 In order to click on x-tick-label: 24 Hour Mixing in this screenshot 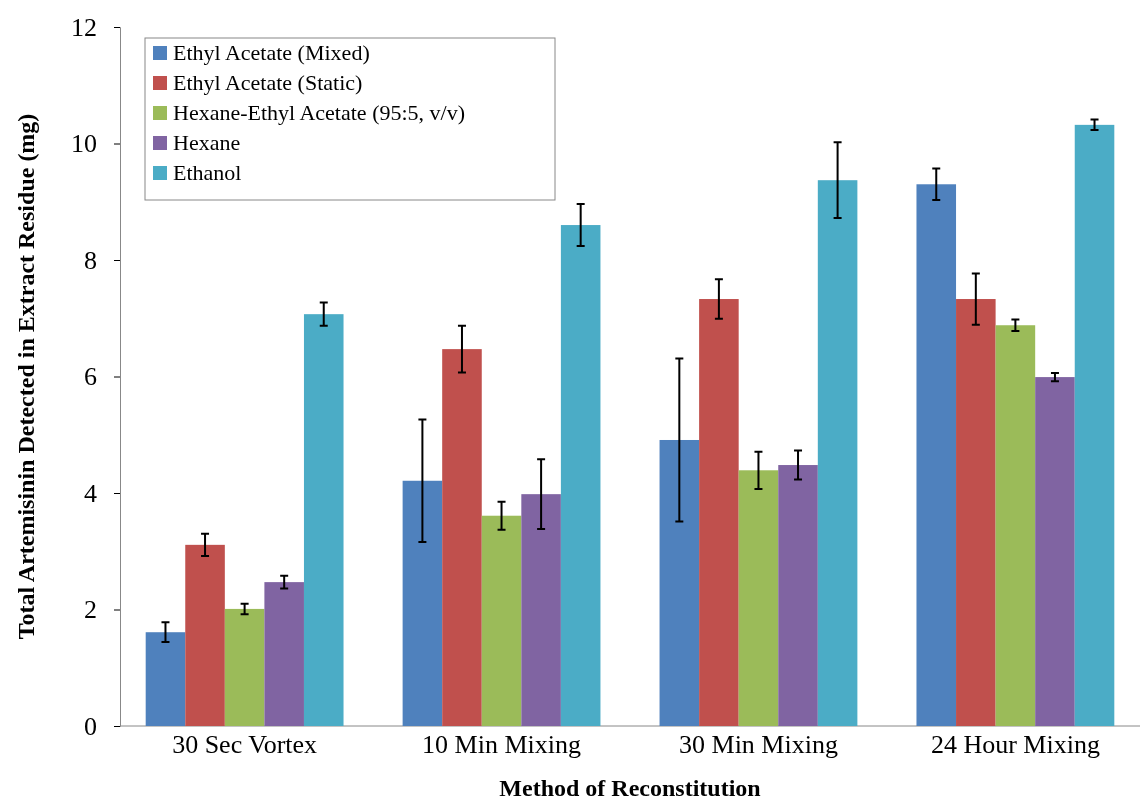, I will do `click(1015, 744)`.